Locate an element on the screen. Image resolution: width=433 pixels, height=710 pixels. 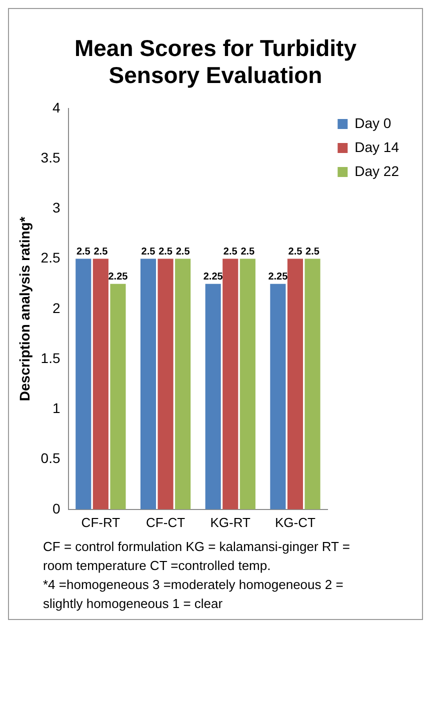
chart-title: Mean Scores for Turbidity Sensory Evaluation is located at coordinates (215, 62).